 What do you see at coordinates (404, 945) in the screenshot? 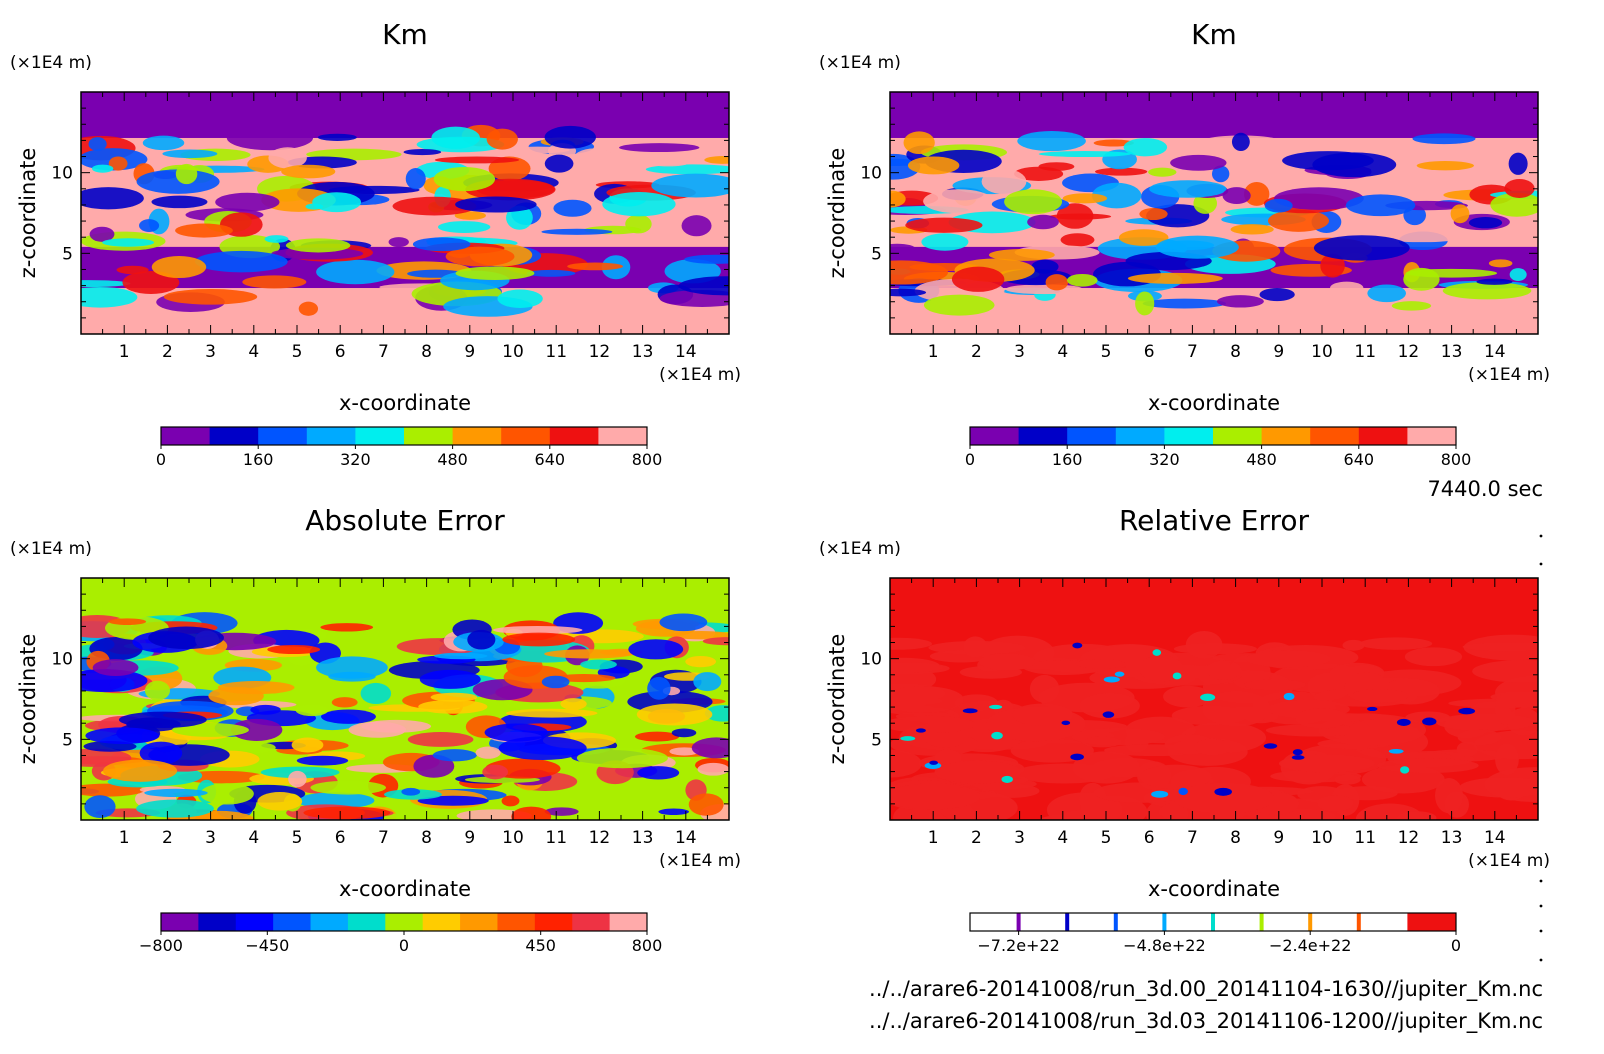
I see `colorbar-label: 0` at bounding box center [404, 945].